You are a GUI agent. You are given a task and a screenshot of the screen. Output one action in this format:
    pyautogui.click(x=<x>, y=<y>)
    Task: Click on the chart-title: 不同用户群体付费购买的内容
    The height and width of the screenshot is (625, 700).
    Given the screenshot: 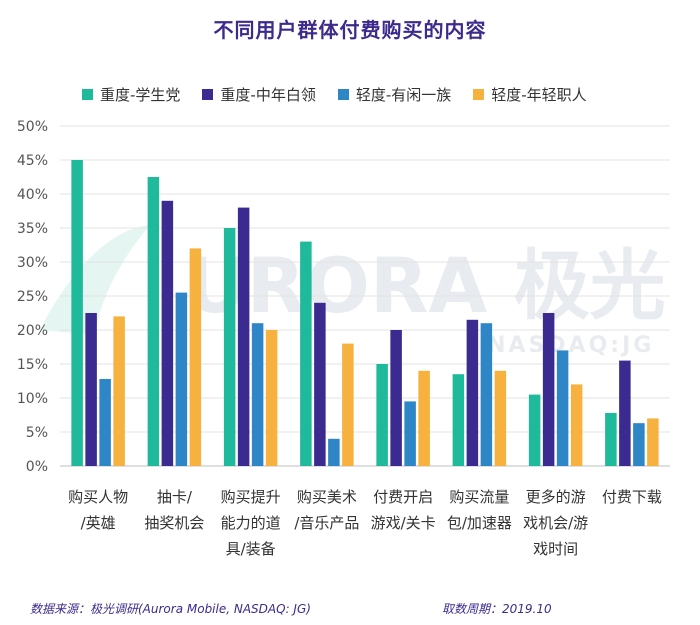 What is the action you would take?
    pyautogui.click(x=350, y=30)
    